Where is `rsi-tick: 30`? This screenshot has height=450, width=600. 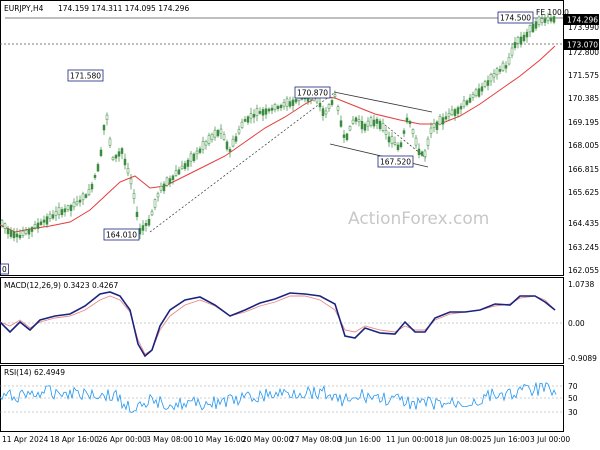
rsi-tick: 30 is located at coordinates (573, 412).